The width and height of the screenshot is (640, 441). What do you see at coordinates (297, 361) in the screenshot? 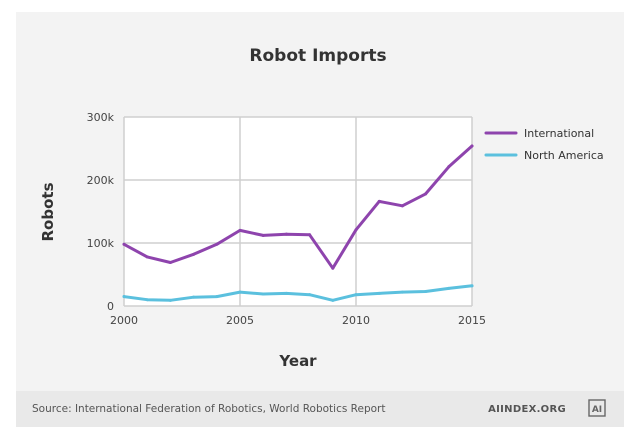
I see `x-axis-title: Year` at bounding box center [297, 361].